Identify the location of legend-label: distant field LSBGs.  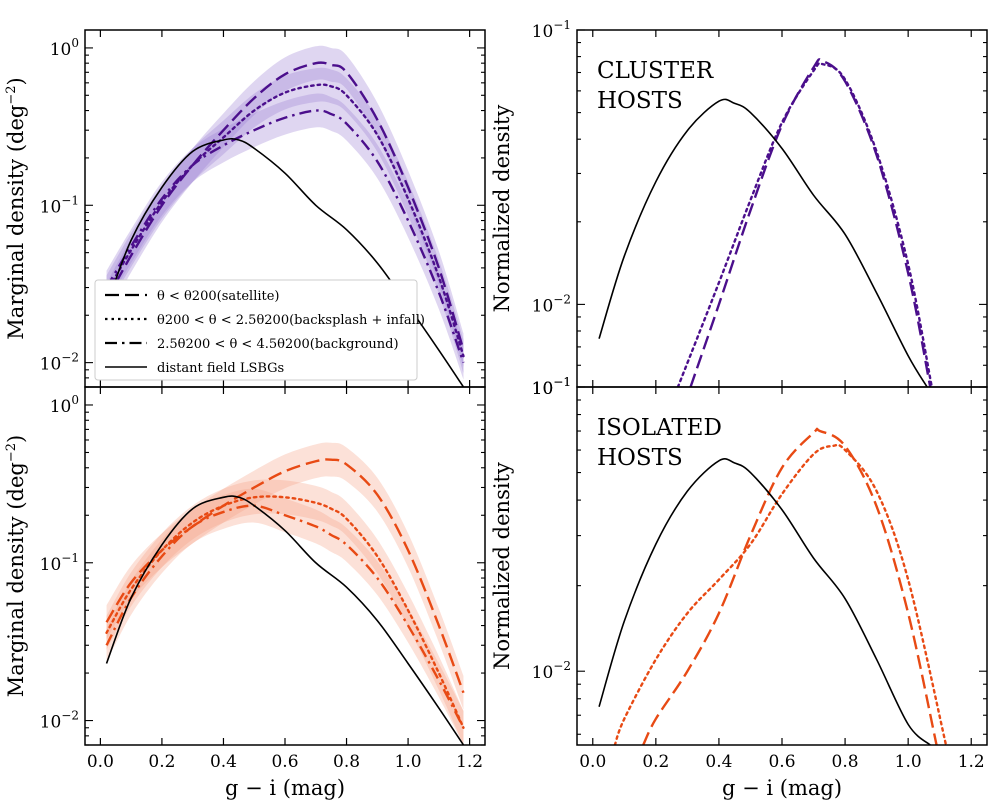
(220, 368).